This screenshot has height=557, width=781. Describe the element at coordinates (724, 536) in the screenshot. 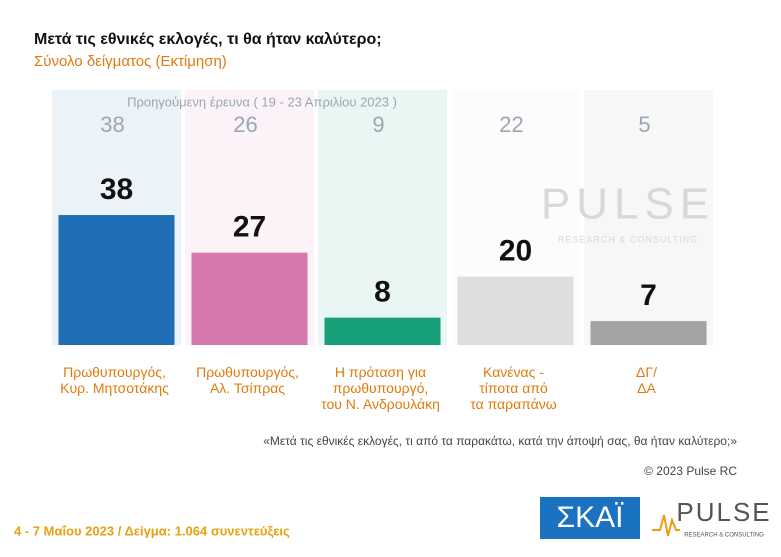

I see `pollster-tagline: RESEARCH & CONSULTING` at that location.